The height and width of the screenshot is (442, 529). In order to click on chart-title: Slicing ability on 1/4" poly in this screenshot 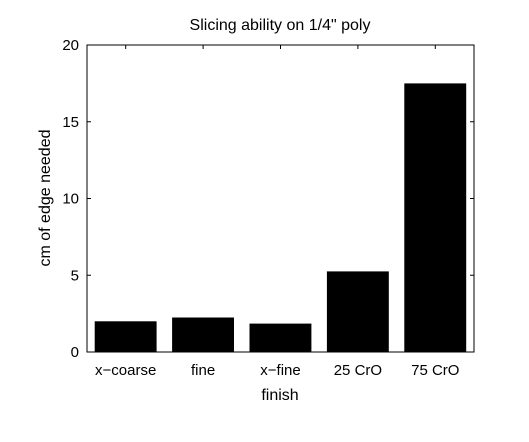, I will do `click(280, 25)`.